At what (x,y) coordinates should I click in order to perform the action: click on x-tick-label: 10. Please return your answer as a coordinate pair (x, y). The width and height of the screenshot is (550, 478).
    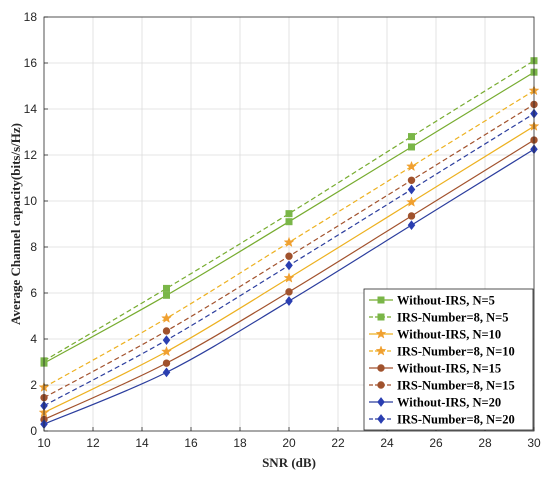
    Looking at the image, I should click on (44, 443).